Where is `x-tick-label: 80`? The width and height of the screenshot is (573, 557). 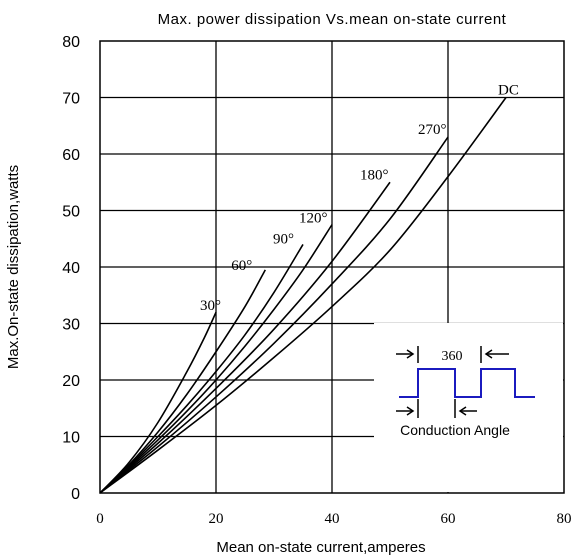 x-tick-label: 80 is located at coordinates (564, 519).